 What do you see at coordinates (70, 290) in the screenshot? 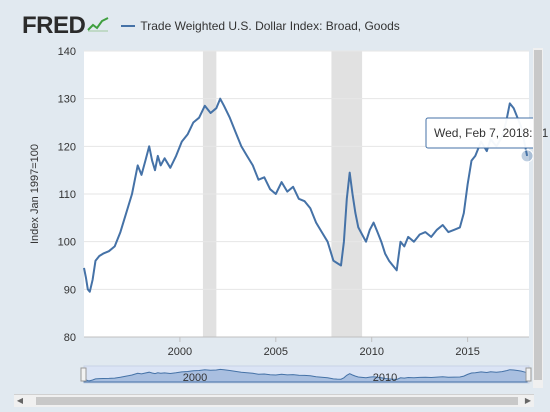
I see `y-tick-90: 90` at bounding box center [70, 290].